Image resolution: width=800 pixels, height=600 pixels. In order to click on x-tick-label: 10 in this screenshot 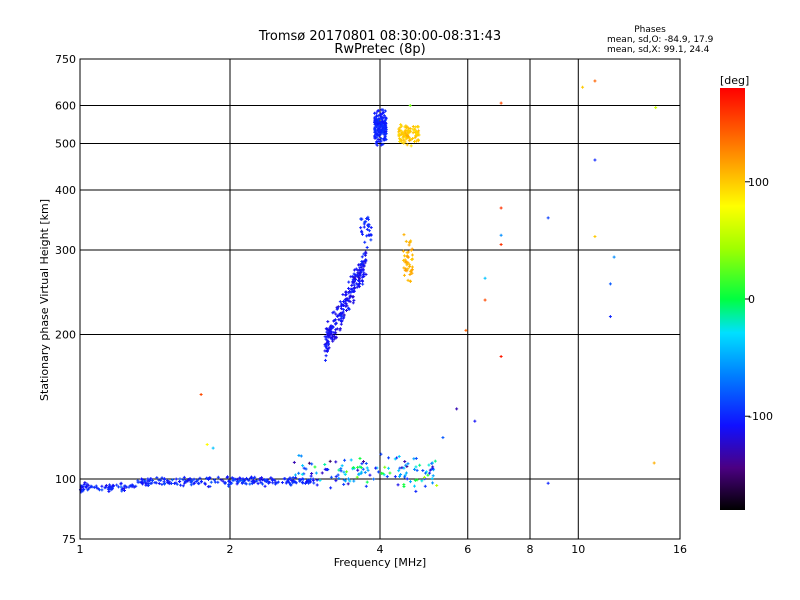, I will do `click(578, 549)`.